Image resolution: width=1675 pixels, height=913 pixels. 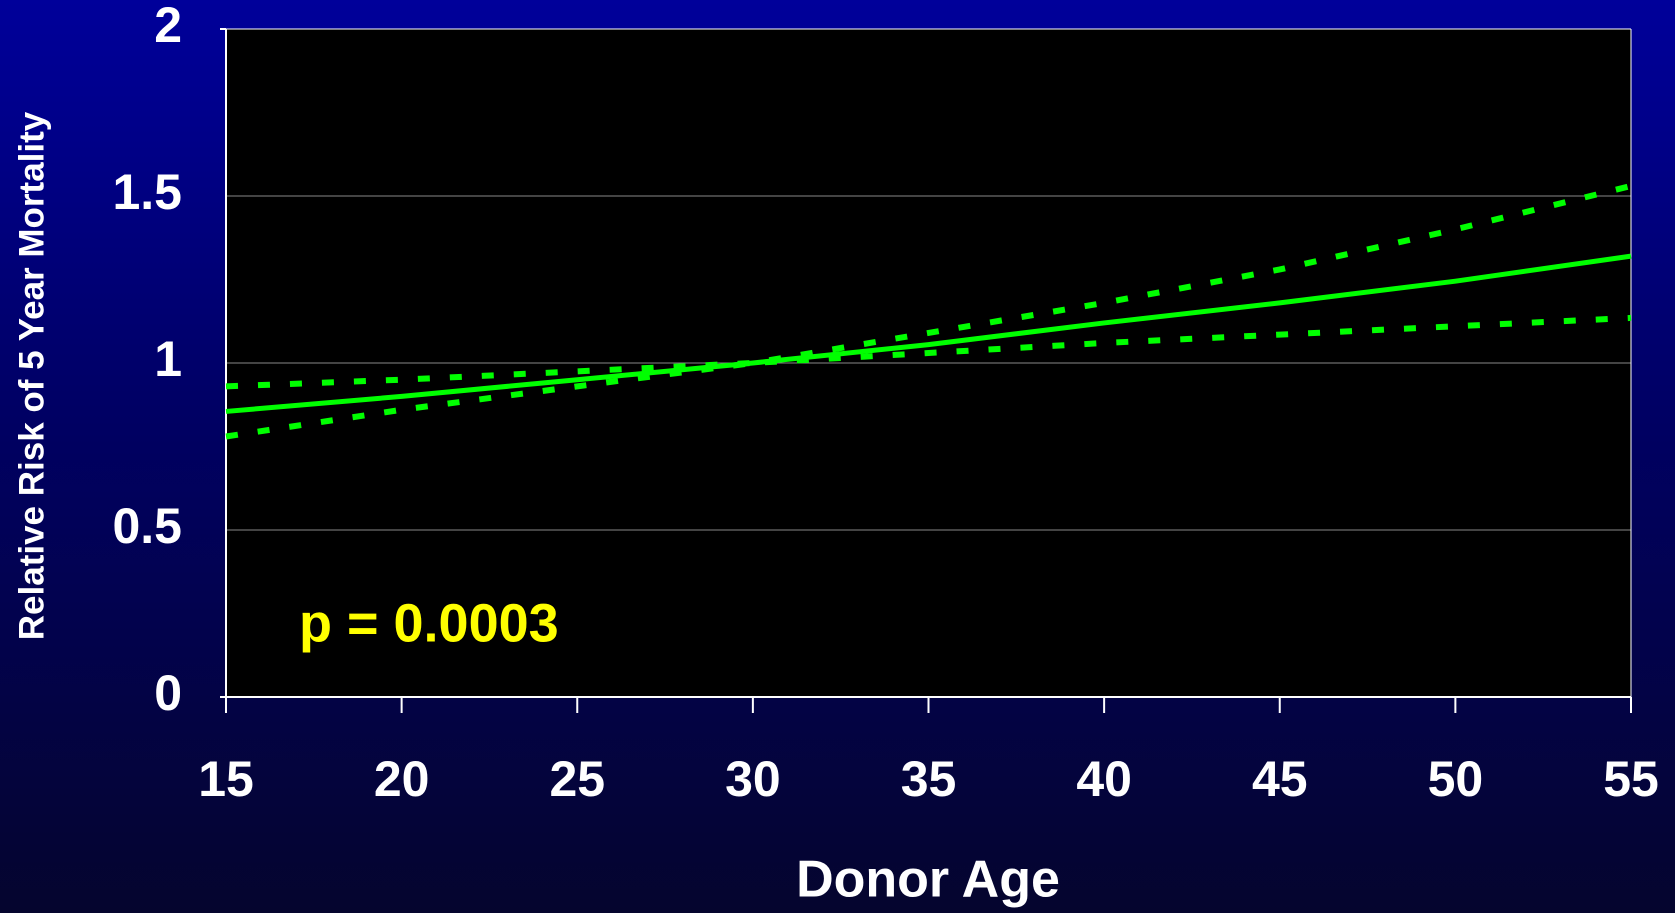 I want to click on x-tick-label: 50, so click(x=1456, y=779).